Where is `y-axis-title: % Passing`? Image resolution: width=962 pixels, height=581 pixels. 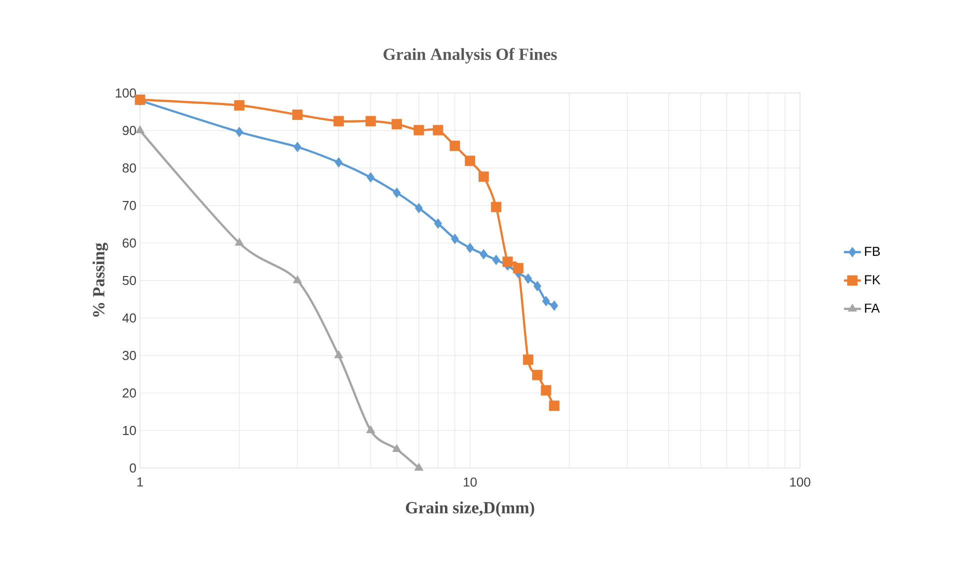 y-axis-title: % Passing is located at coordinates (100, 279).